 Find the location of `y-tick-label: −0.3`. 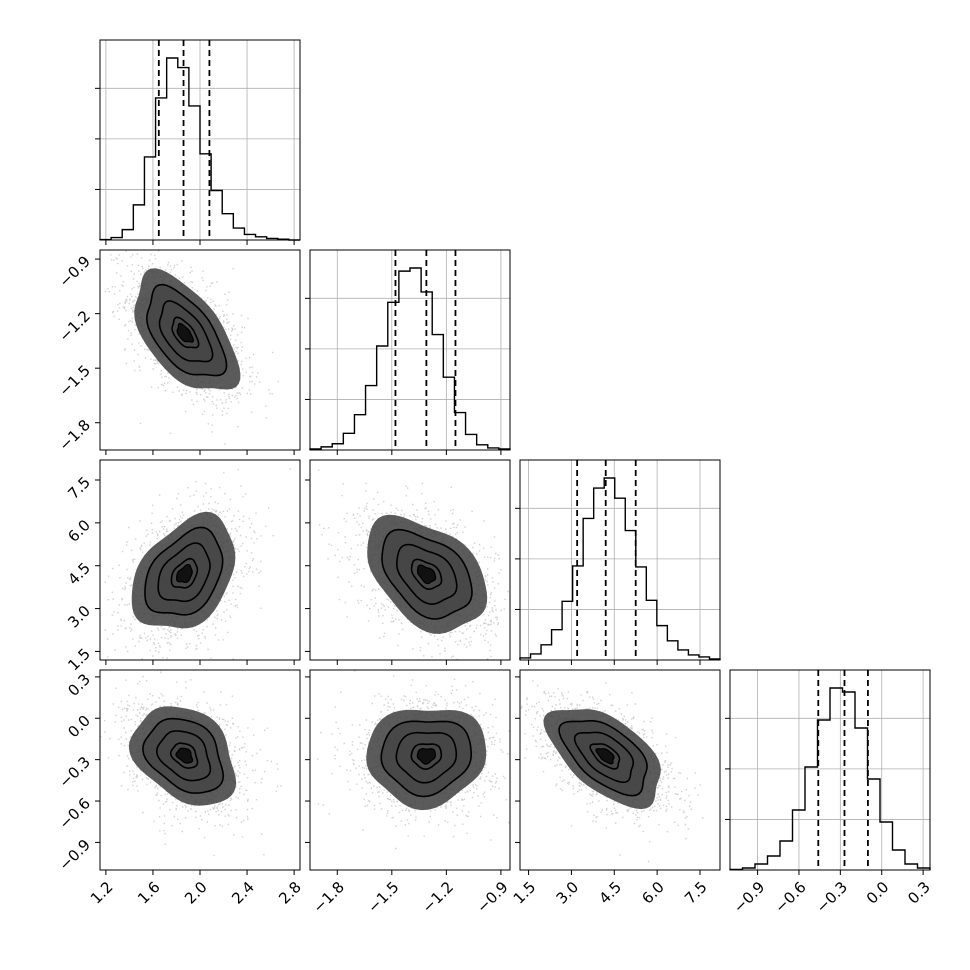

y-tick-label: −0.3 is located at coordinates (75, 772).